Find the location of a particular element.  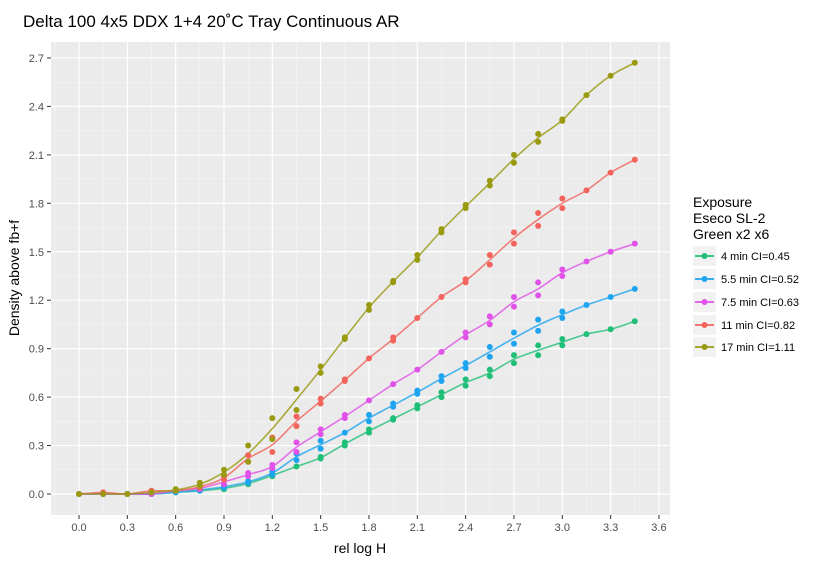

x-tick-label: 1.5 is located at coordinates (320, 528).